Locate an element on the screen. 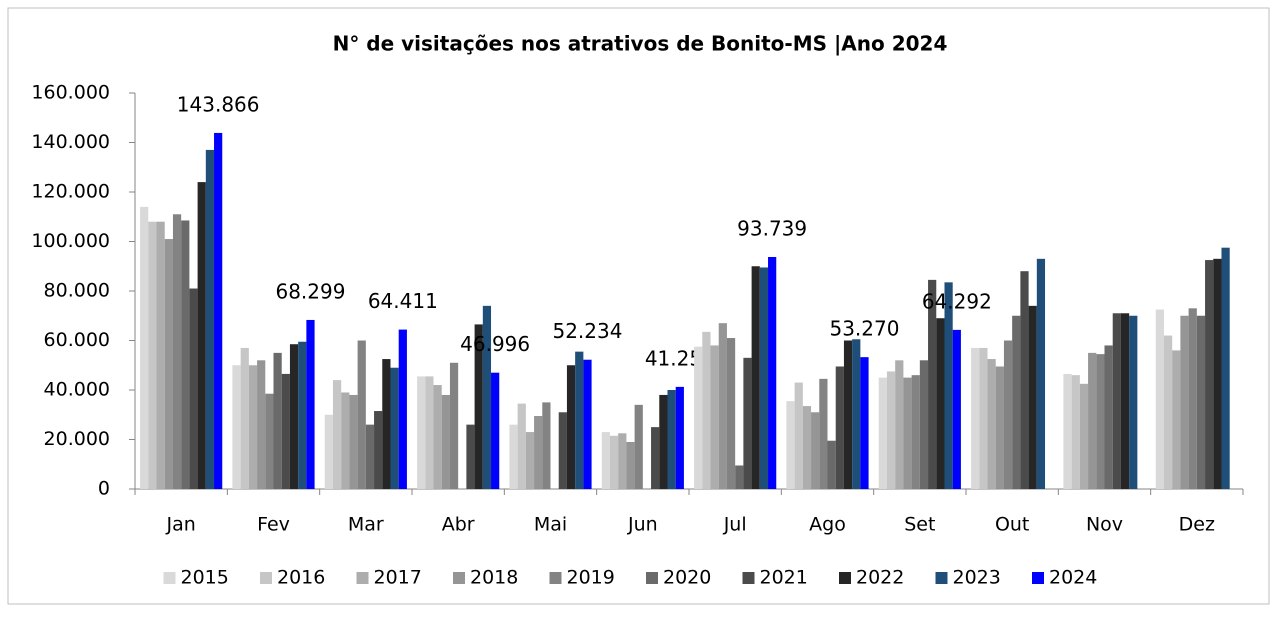 This screenshot has width=1277, height=620. y-tick-label: 60.000 is located at coordinates (77, 340).